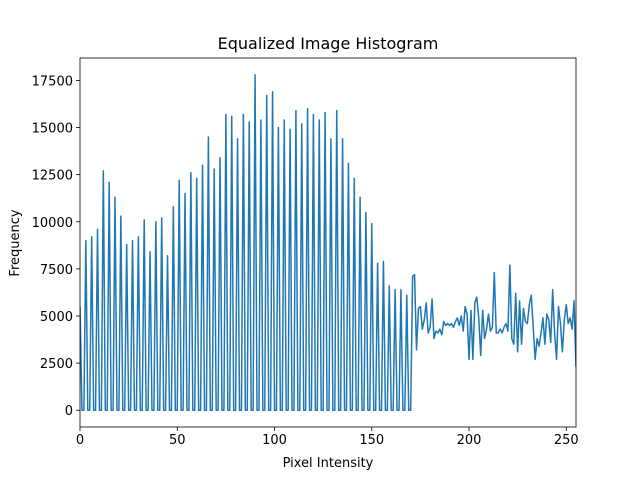 The width and height of the screenshot is (640, 480). What do you see at coordinates (52, 129) in the screenshot?
I see `y-tick-label: 15000` at bounding box center [52, 129].